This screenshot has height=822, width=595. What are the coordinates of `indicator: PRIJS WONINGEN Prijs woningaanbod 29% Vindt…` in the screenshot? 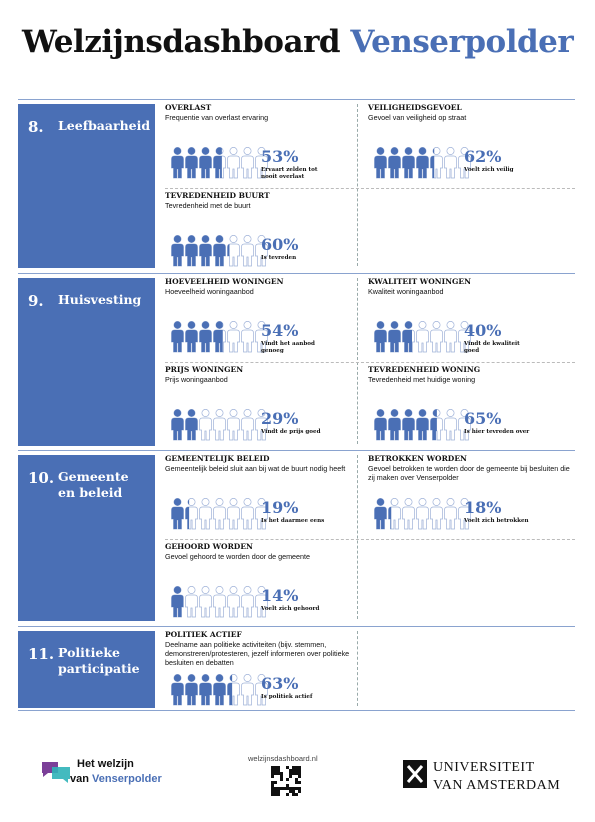 It's located at (265, 407).